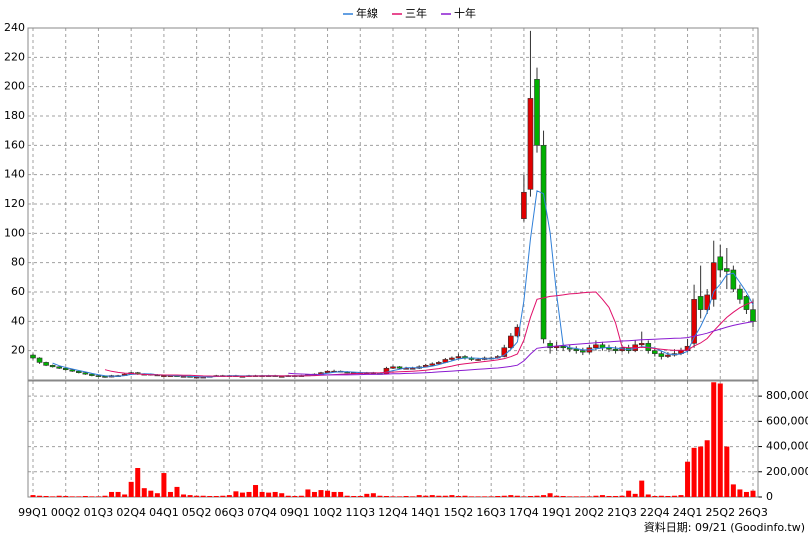 The image size is (808, 540). I want to click on x-tick-label: 14Q1, so click(426, 512).